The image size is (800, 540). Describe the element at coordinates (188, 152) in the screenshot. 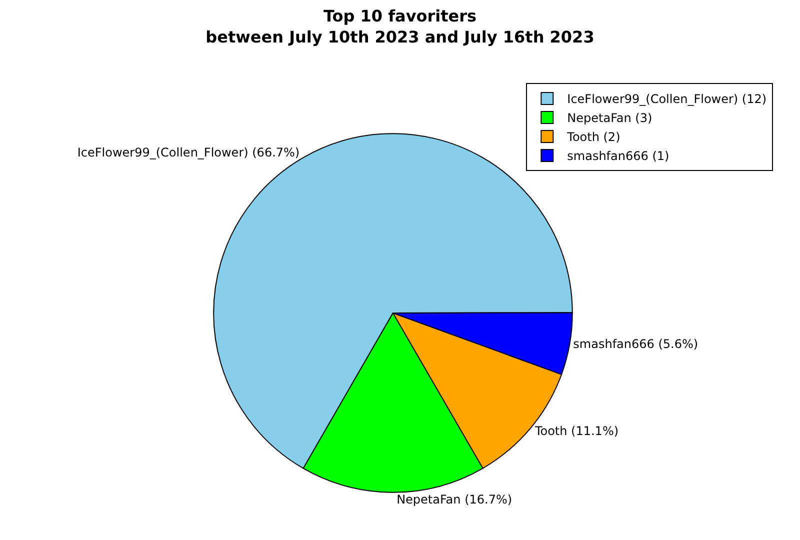

I see `data-label: IceFlower99_(Collen_Flower) (66.7%)` at that location.